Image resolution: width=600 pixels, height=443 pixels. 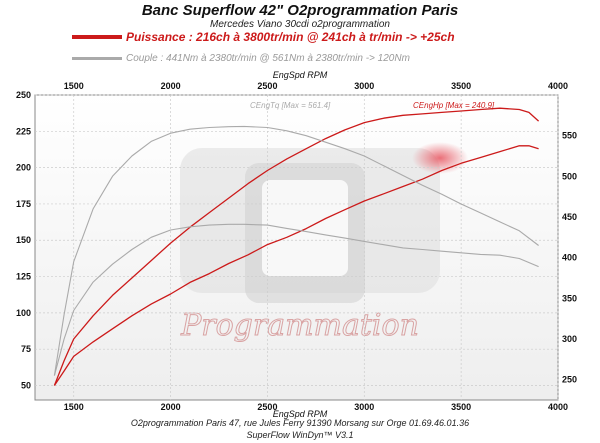 I want to click on legend-power-swatch, so click(x=97, y=37).